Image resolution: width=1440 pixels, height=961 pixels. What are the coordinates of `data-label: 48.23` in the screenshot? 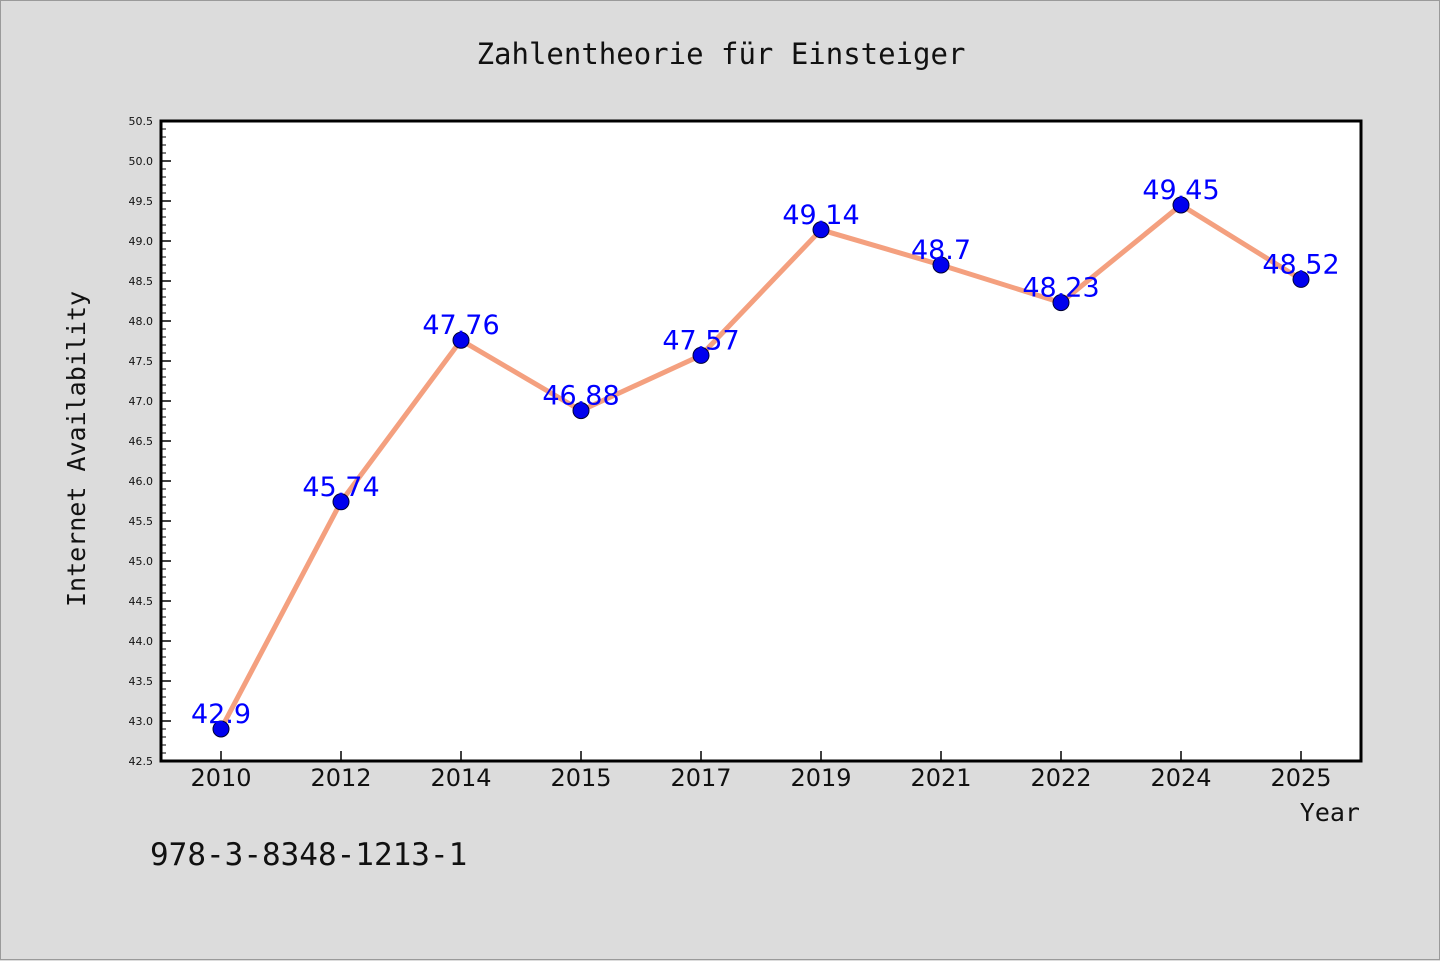 It's located at (1060, 288).